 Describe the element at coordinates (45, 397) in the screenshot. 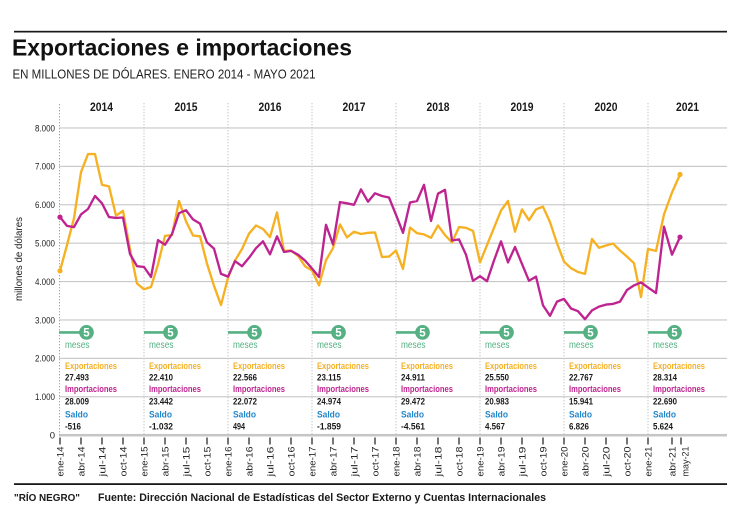

I see `svg-text: 1.000` at that location.